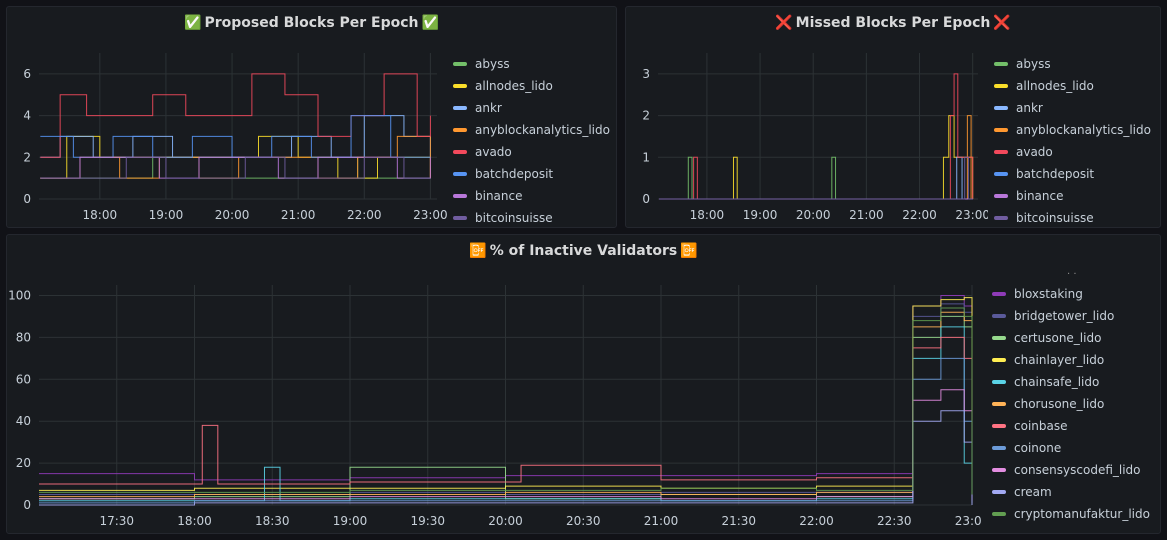 This screenshot has height=540, width=1167. I want to click on series-line-avado, so click(816, 136).